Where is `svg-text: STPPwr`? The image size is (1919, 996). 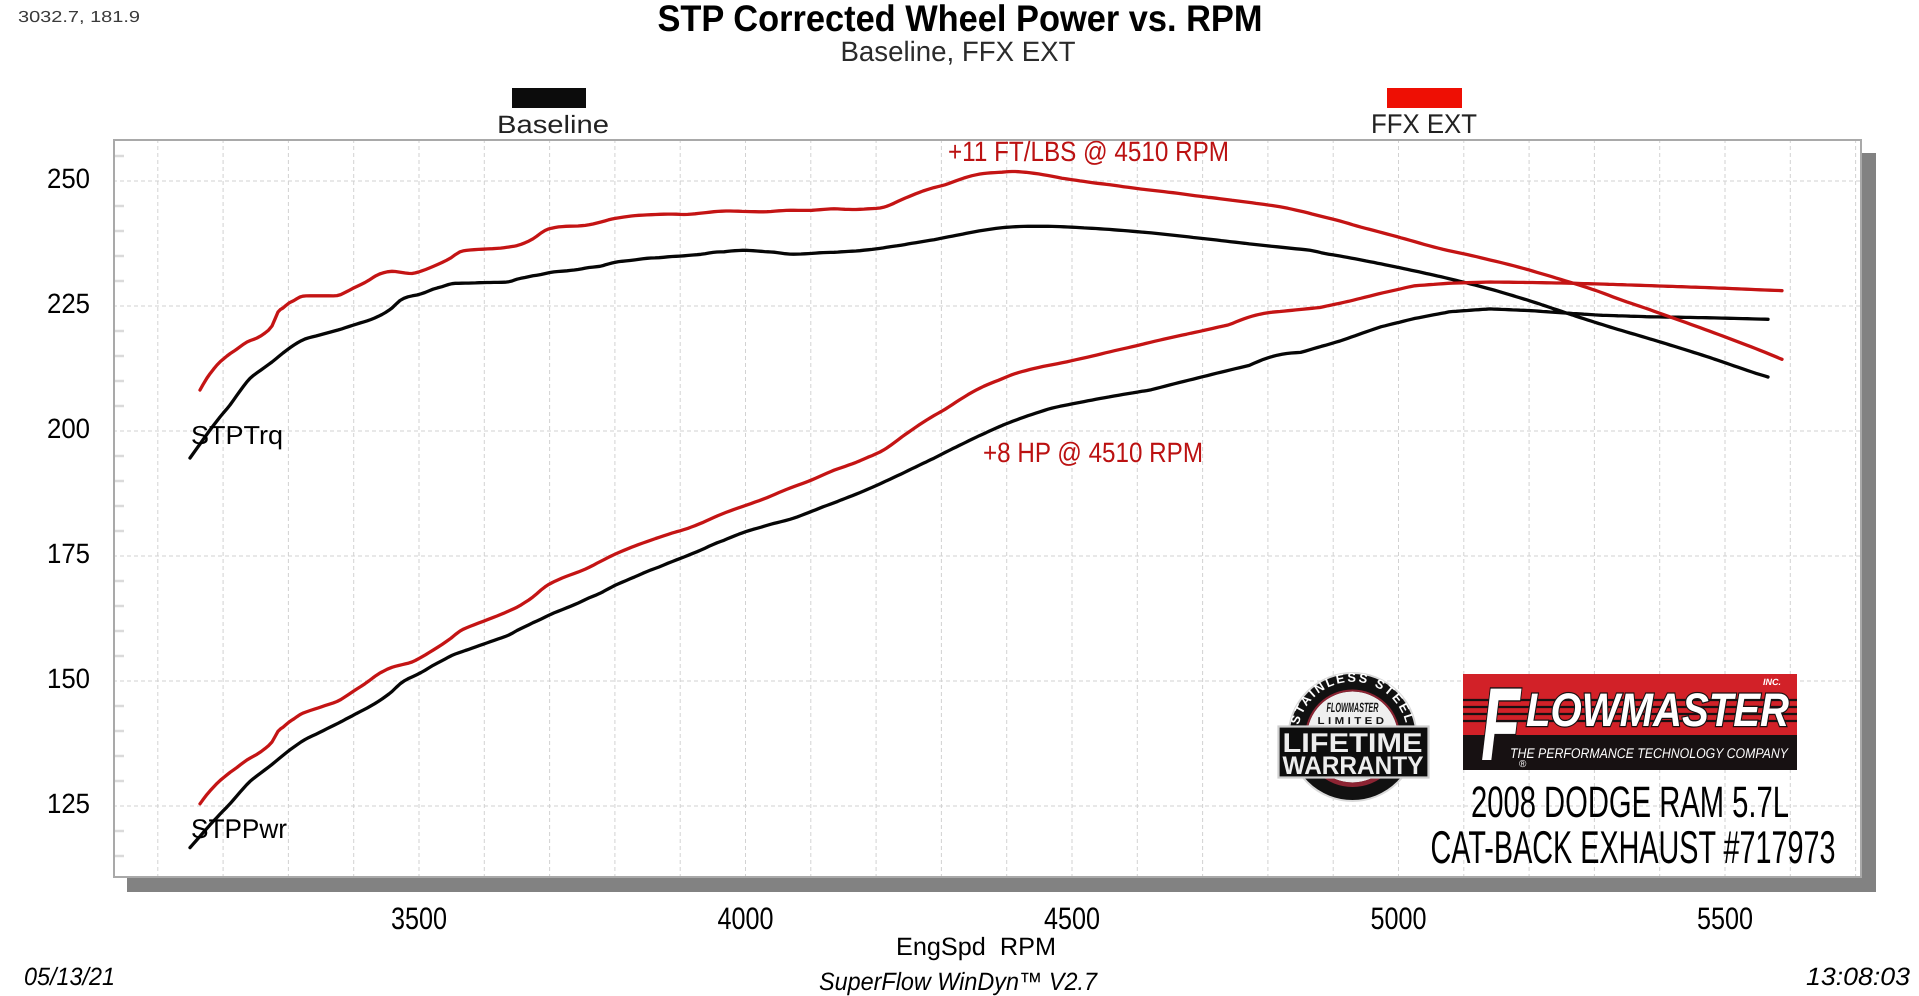
svg-text: STPPwr is located at coordinates (239, 829).